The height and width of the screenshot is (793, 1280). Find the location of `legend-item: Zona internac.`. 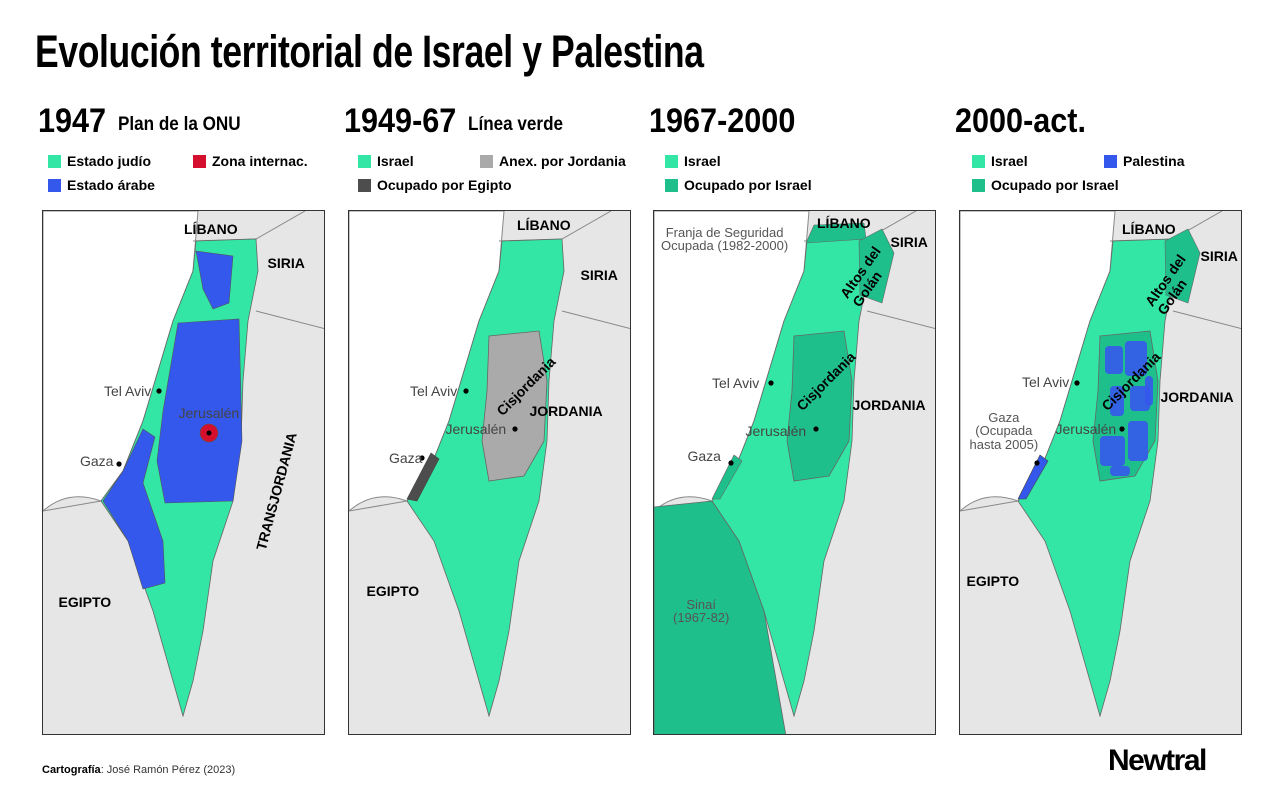

legend-item: Zona internac. is located at coordinates (250, 161).